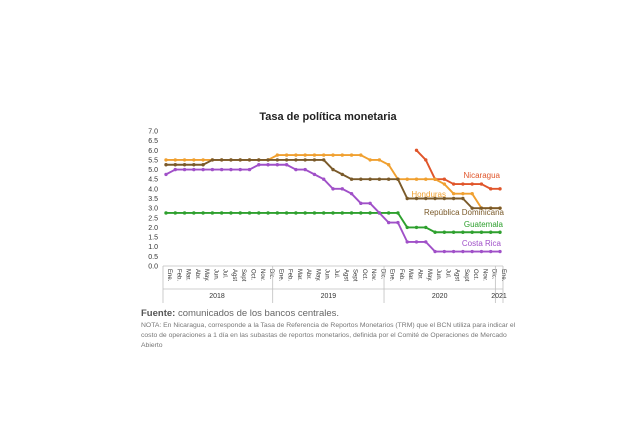 This screenshot has width=640, height=424. What do you see at coordinates (153, 218) in the screenshot?
I see `y-tick-label: 2.5` at bounding box center [153, 218].